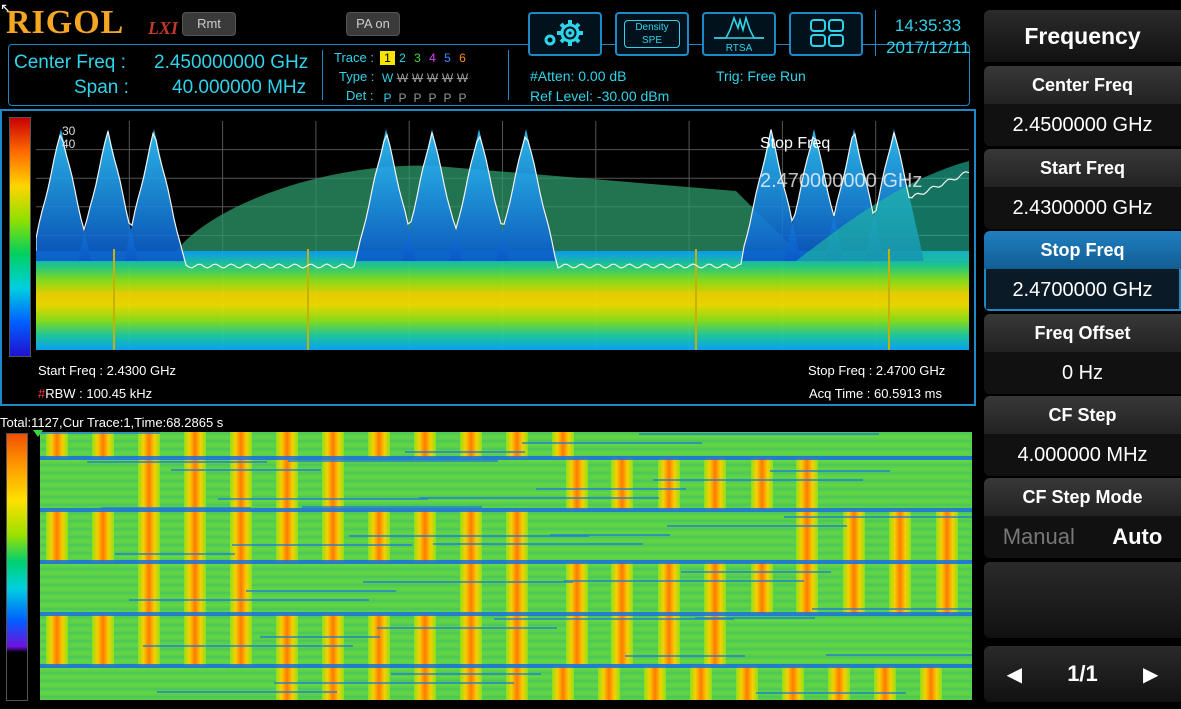 The width and height of the screenshot is (1181, 709). I want to click on waterfall-color-scale, so click(17, 567).